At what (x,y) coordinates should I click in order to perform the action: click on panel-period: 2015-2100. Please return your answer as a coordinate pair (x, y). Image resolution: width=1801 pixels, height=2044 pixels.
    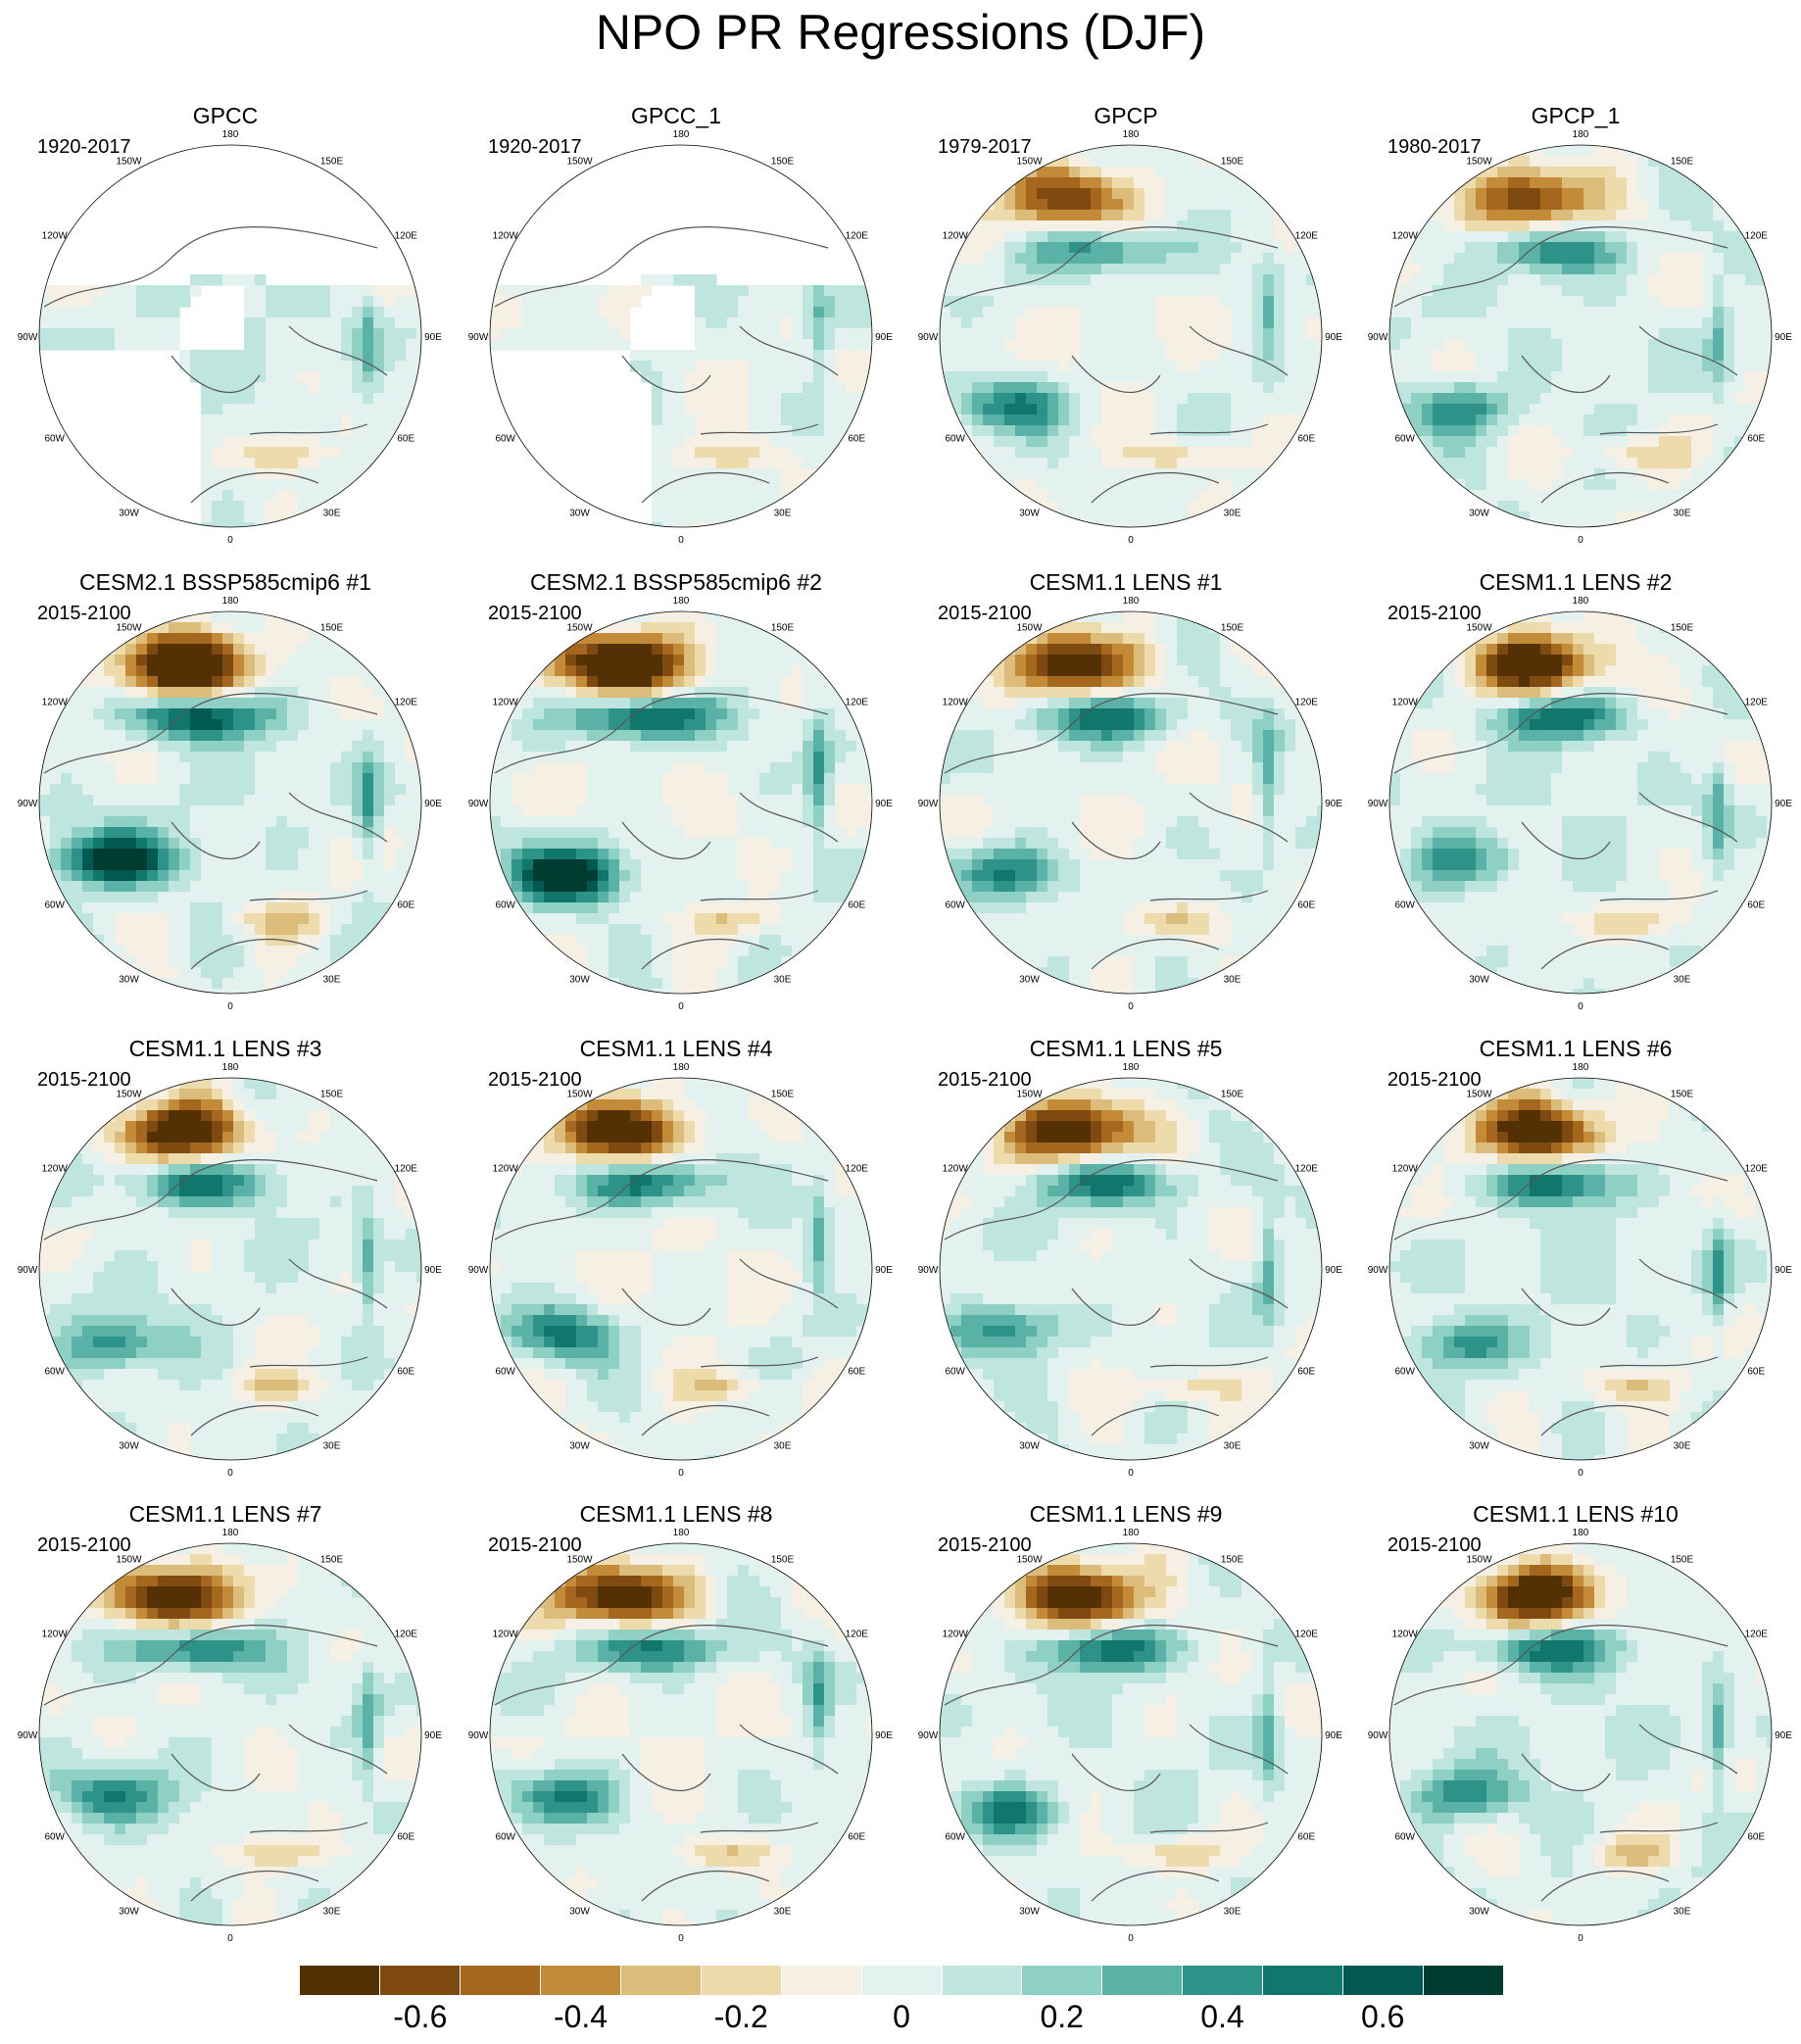
    Looking at the image, I should click on (535, 1545).